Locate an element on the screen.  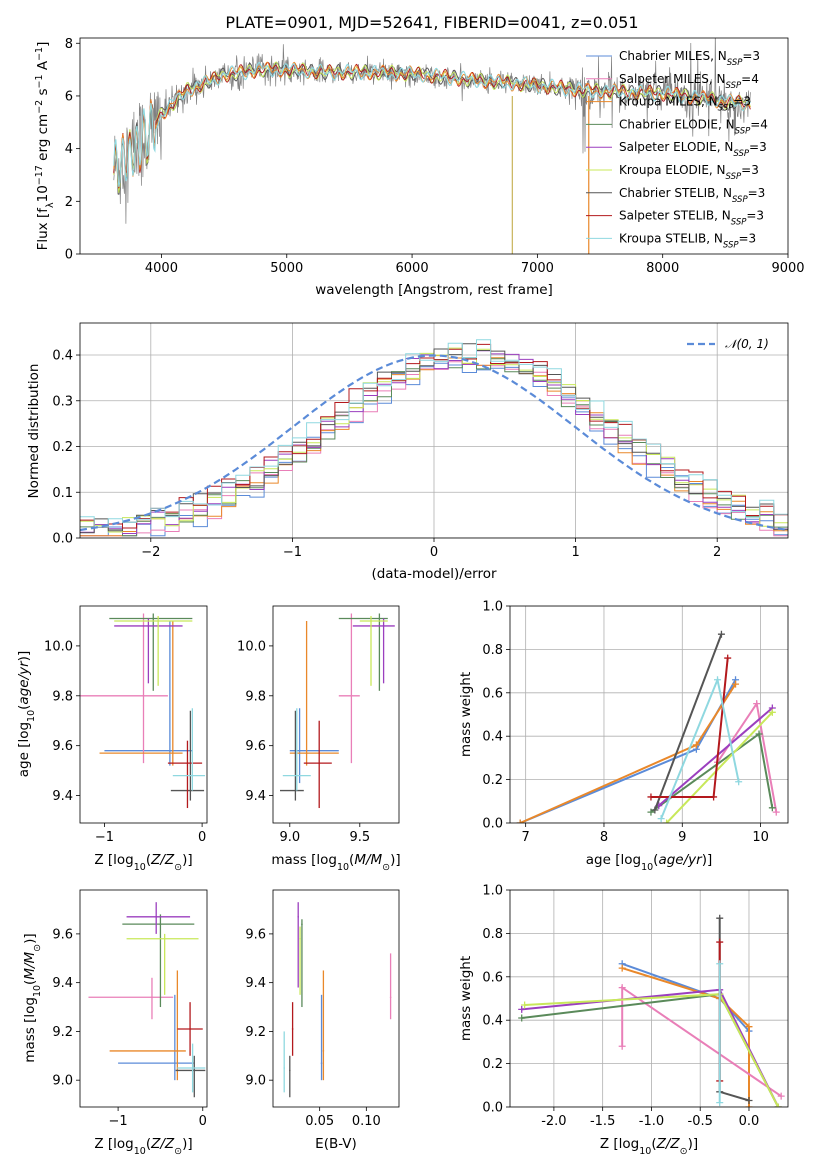
y-tick-label: 2 is located at coordinates (69, 202).